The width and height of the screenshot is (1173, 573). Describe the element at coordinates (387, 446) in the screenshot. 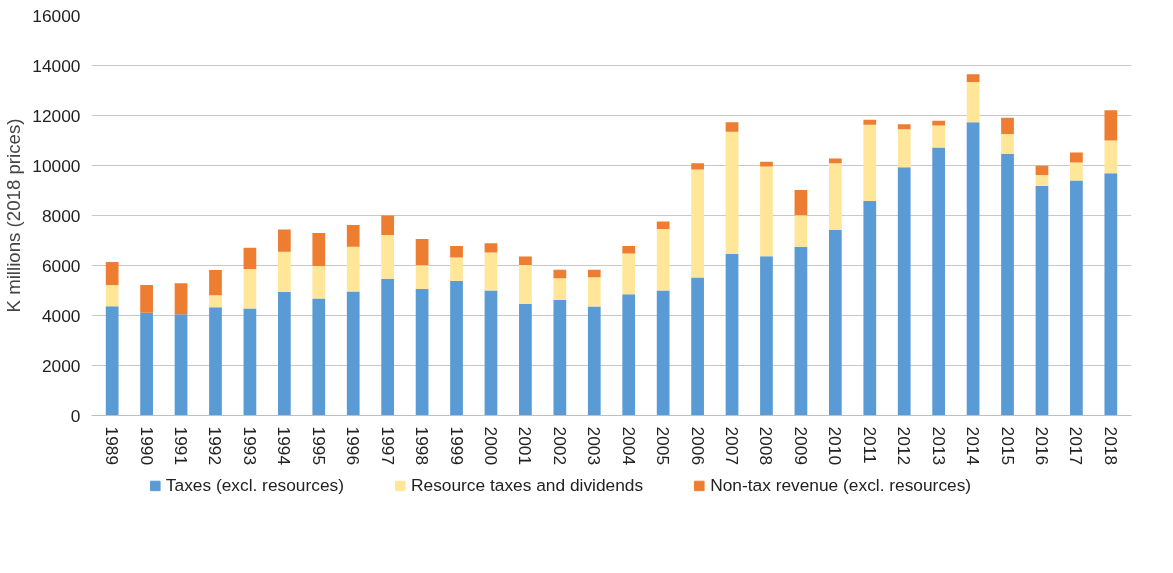

I see `x-tick-label: 1997` at that location.